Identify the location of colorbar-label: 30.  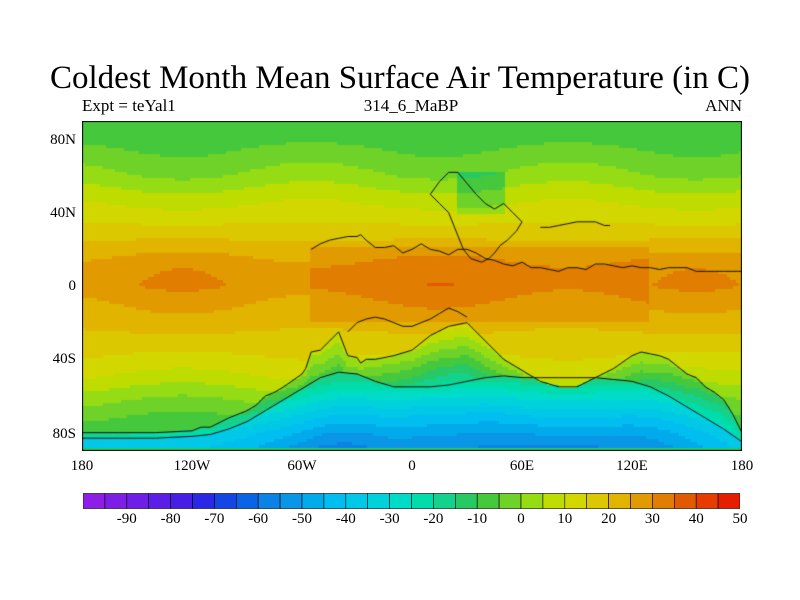
(652, 519).